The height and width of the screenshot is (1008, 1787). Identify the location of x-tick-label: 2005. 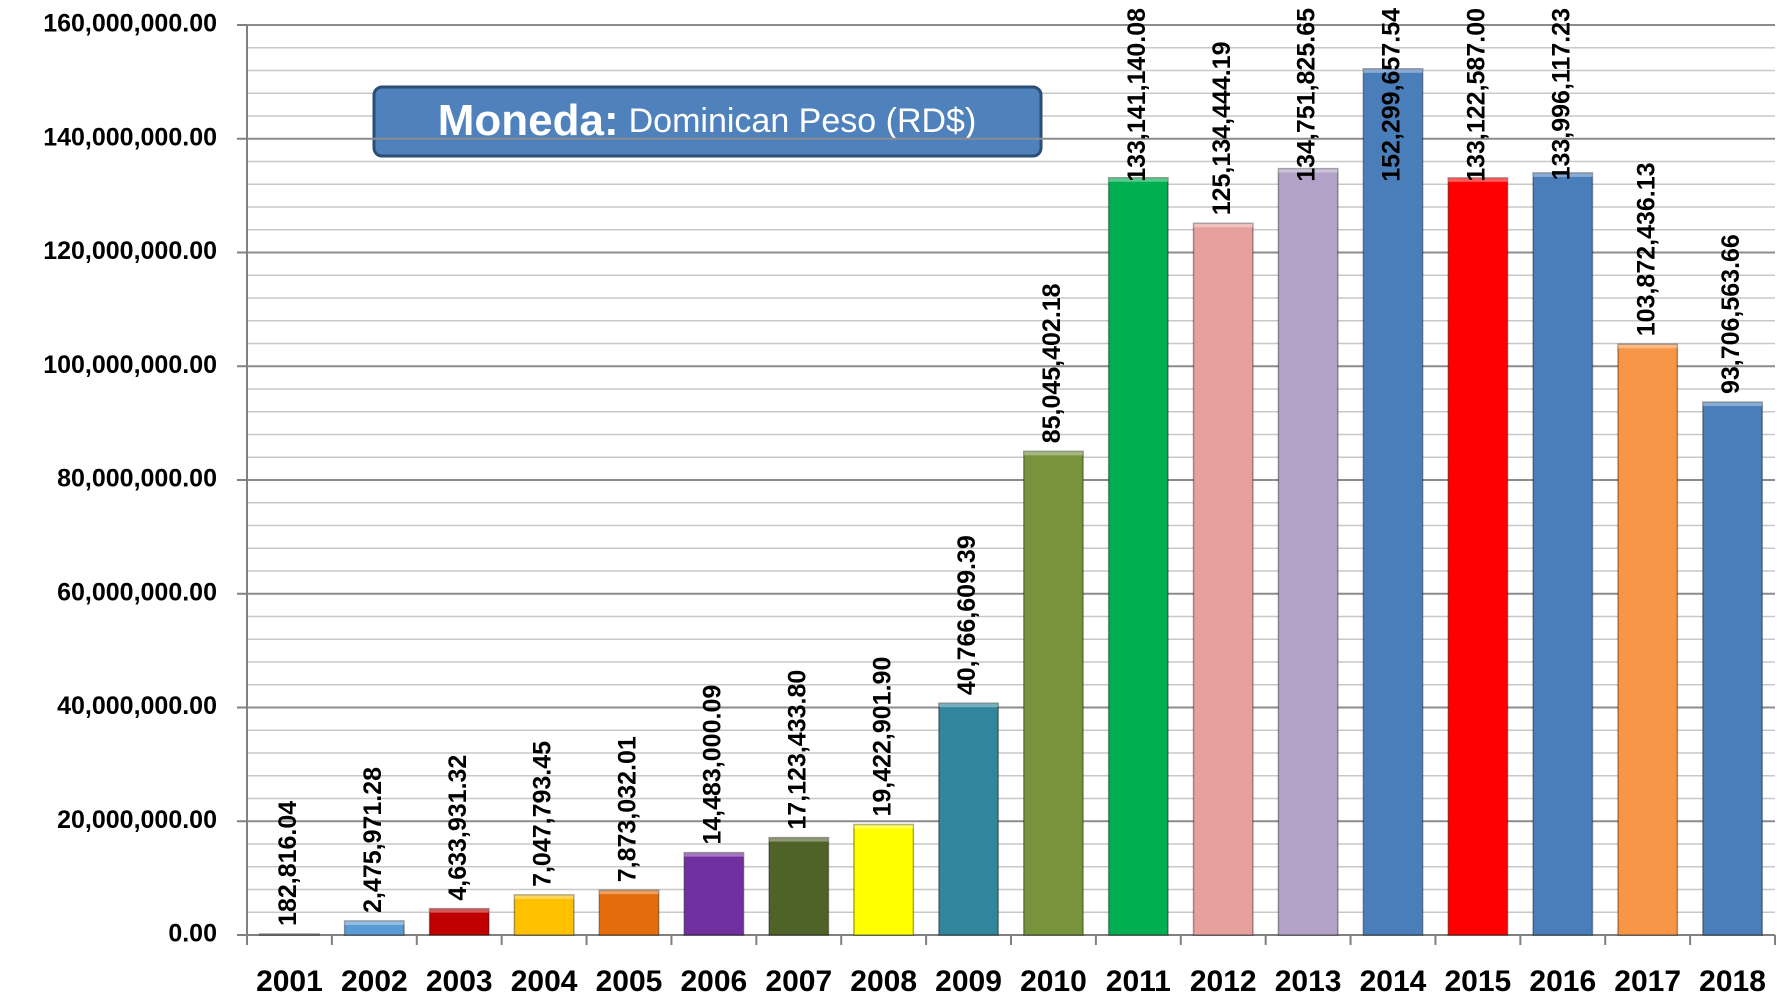
(629, 981).